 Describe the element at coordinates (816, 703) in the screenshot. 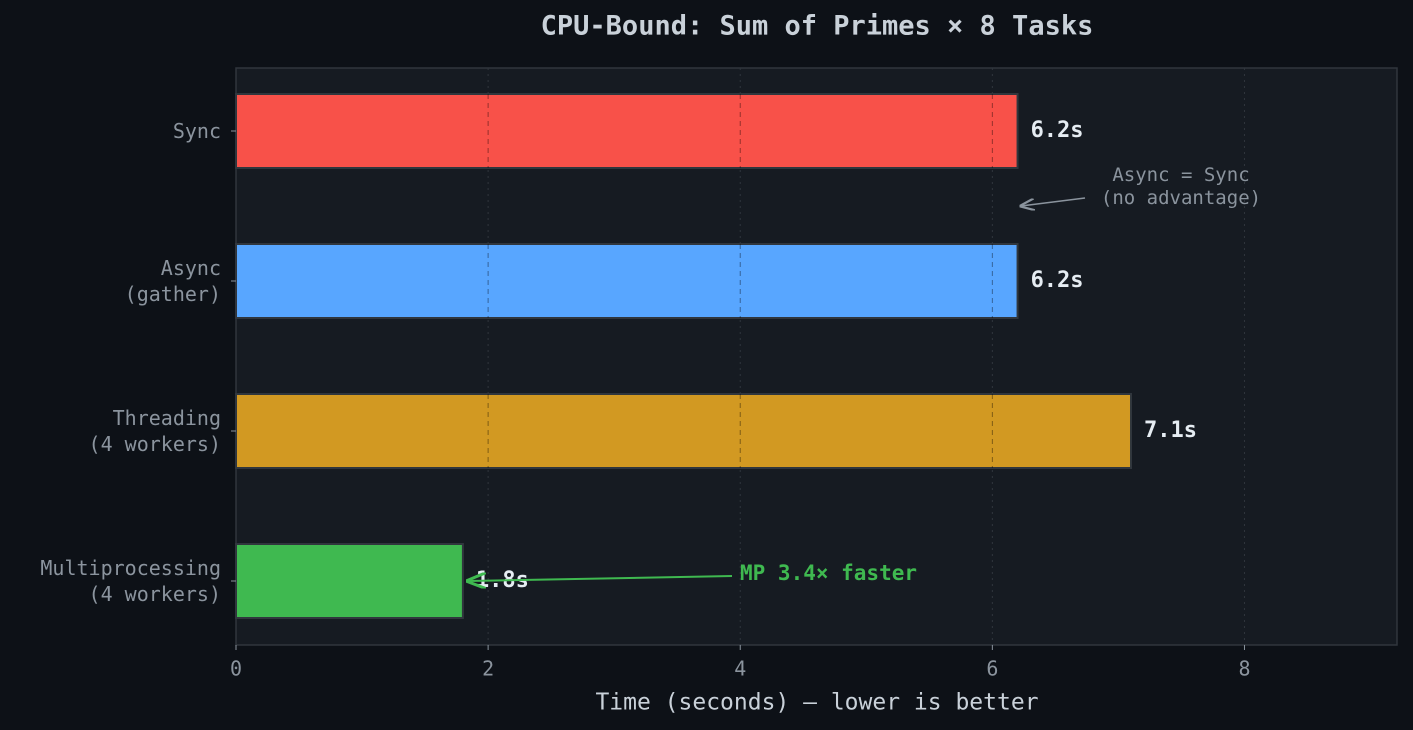

I see `x-axis-label: Time (seconds) — lower is better` at that location.